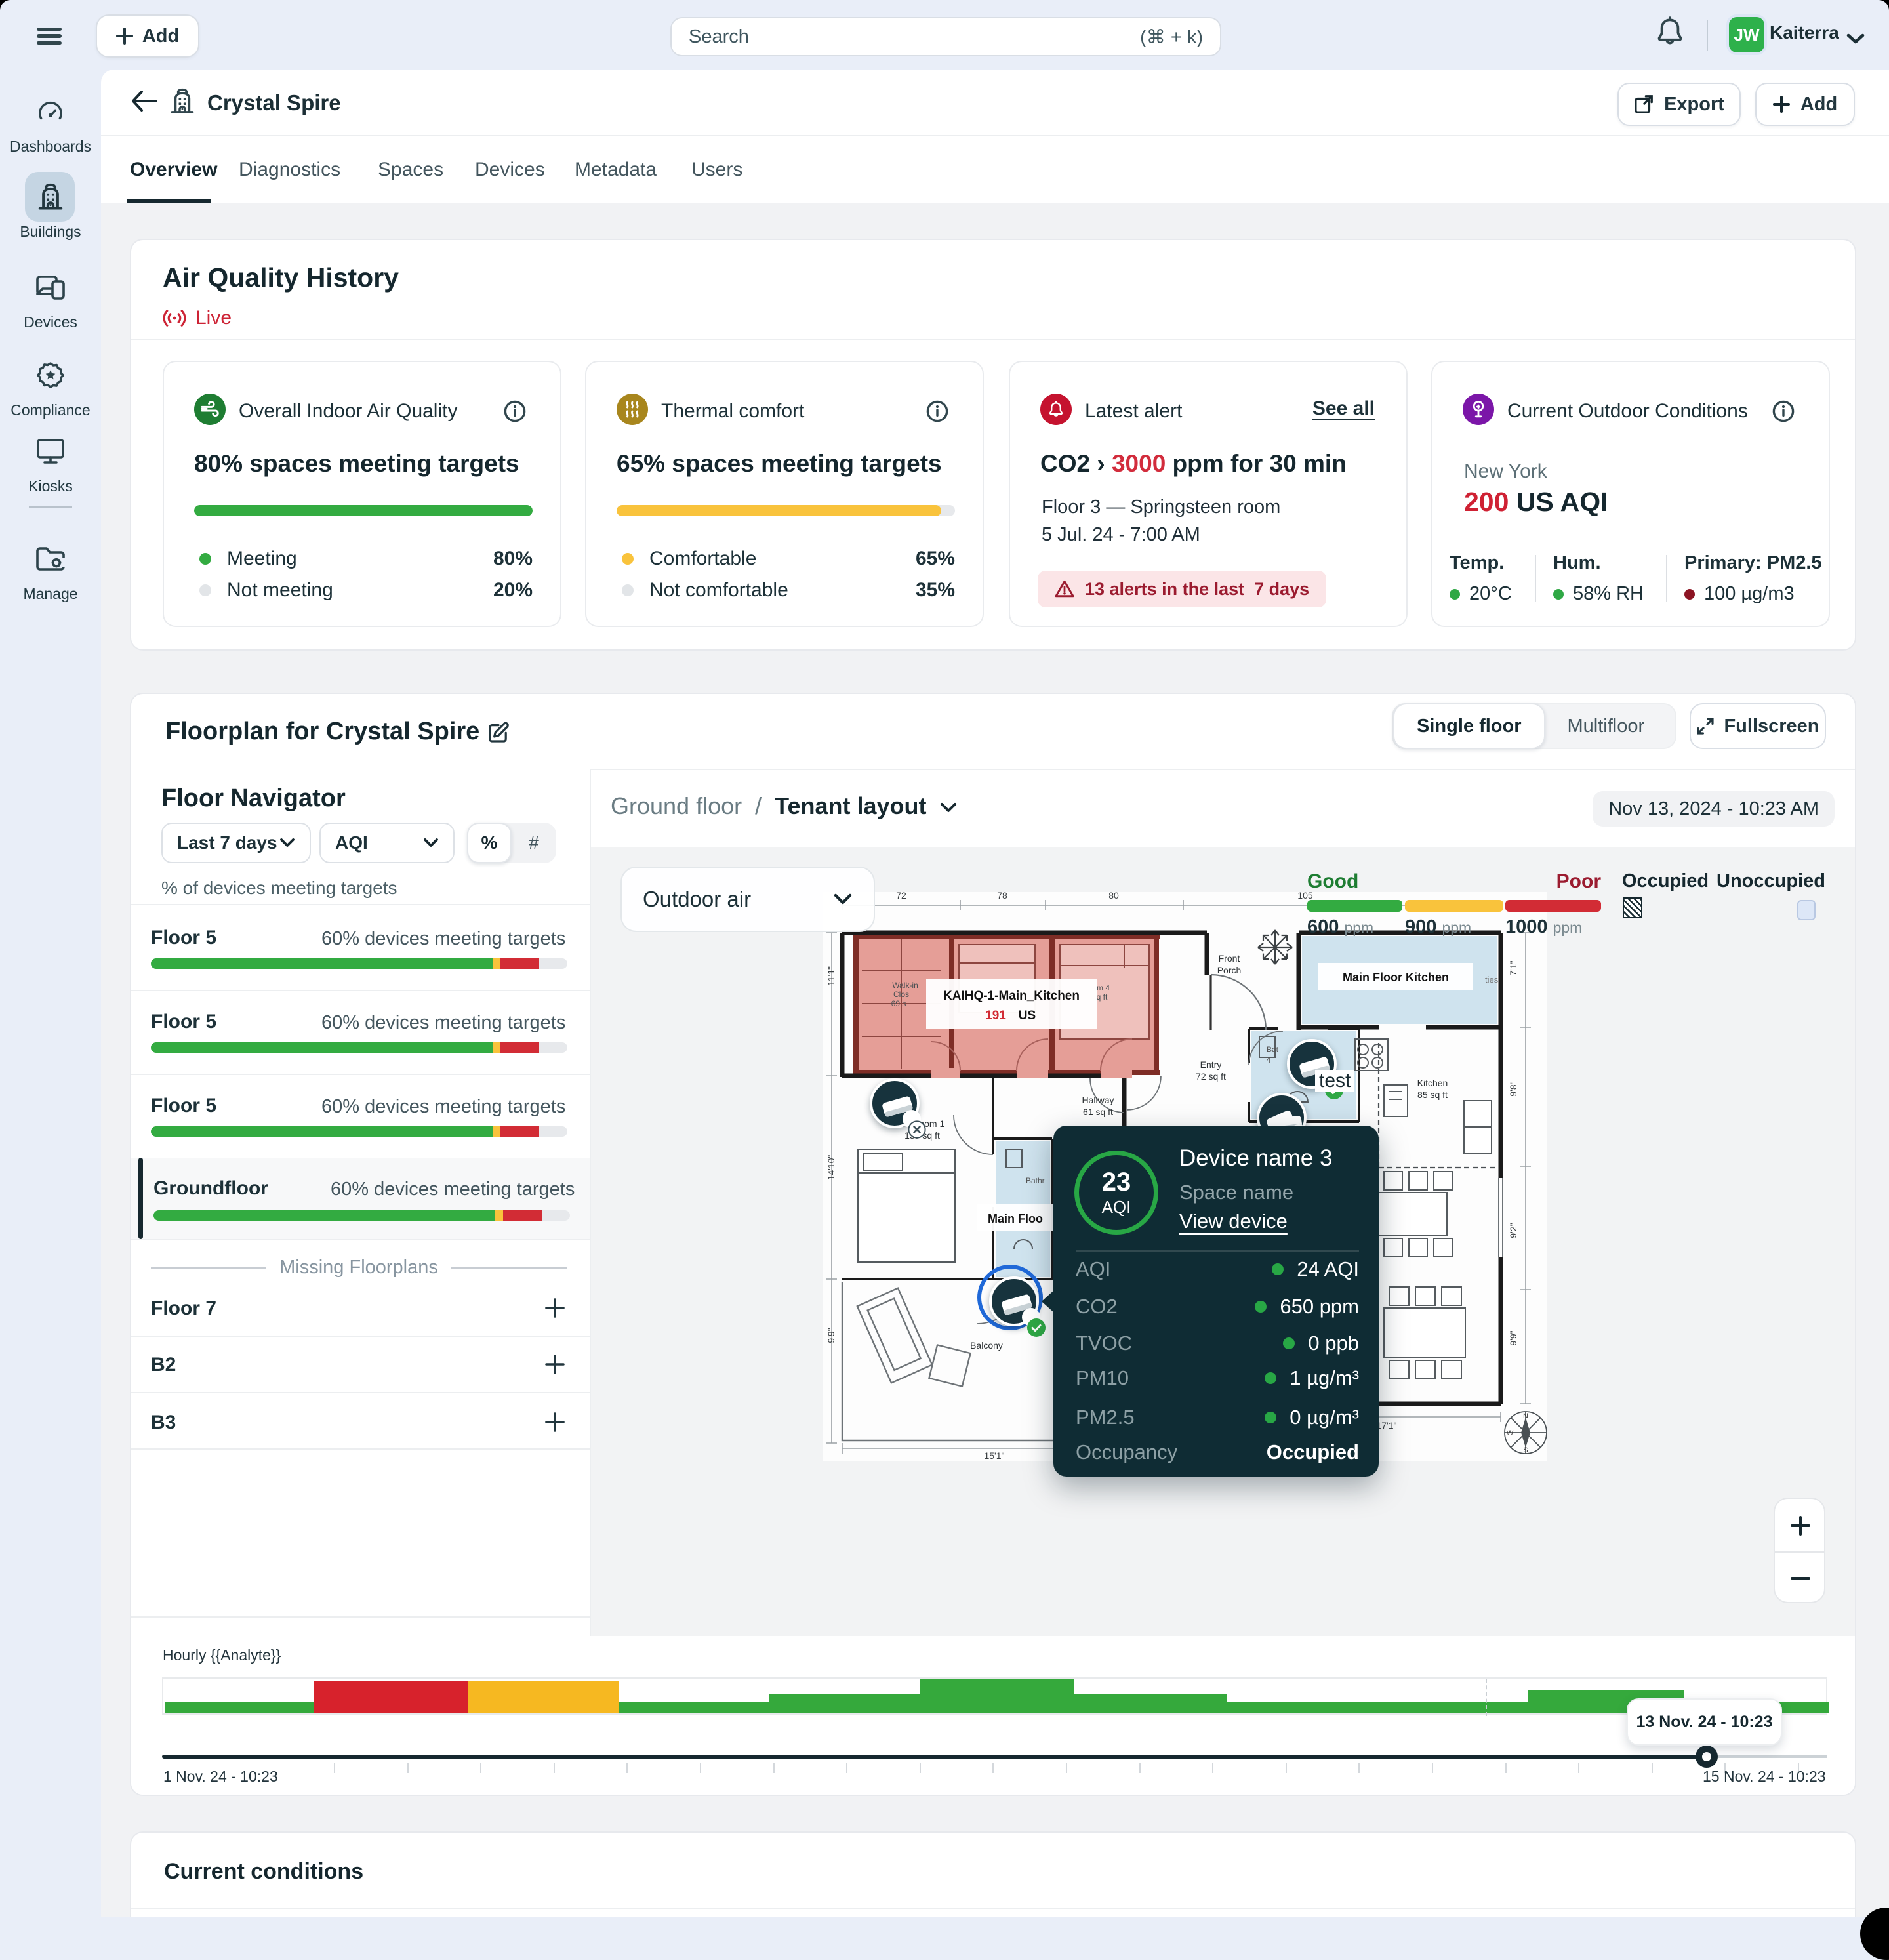  What do you see at coordinates (1103, 987) in the screenshot?
I see `svg-text: m 4` at bounding box center [1103, 987].